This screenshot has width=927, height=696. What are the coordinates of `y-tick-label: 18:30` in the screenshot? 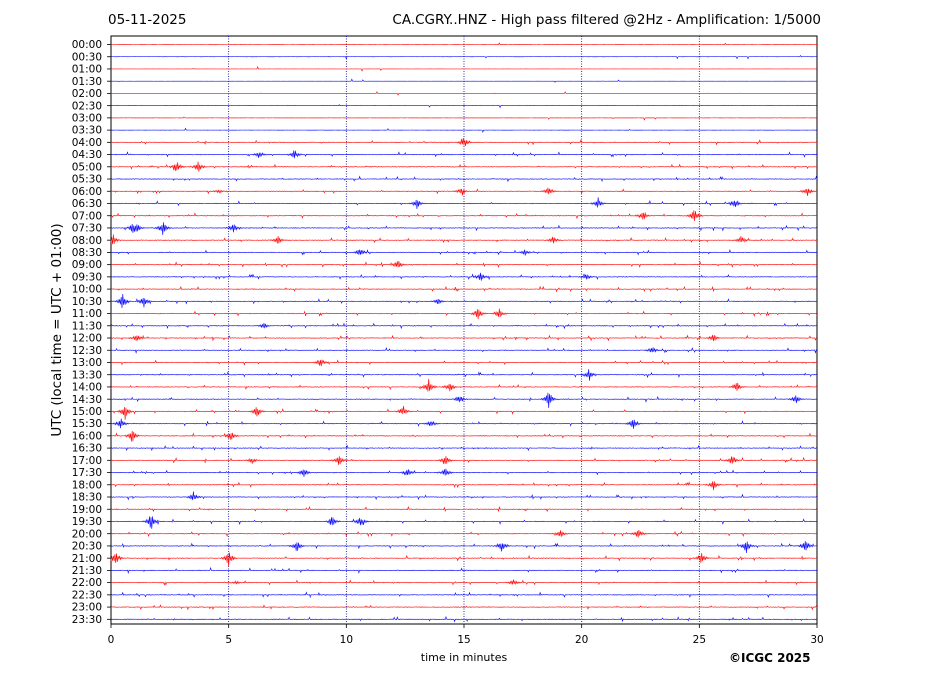 It's located at (87, 498).